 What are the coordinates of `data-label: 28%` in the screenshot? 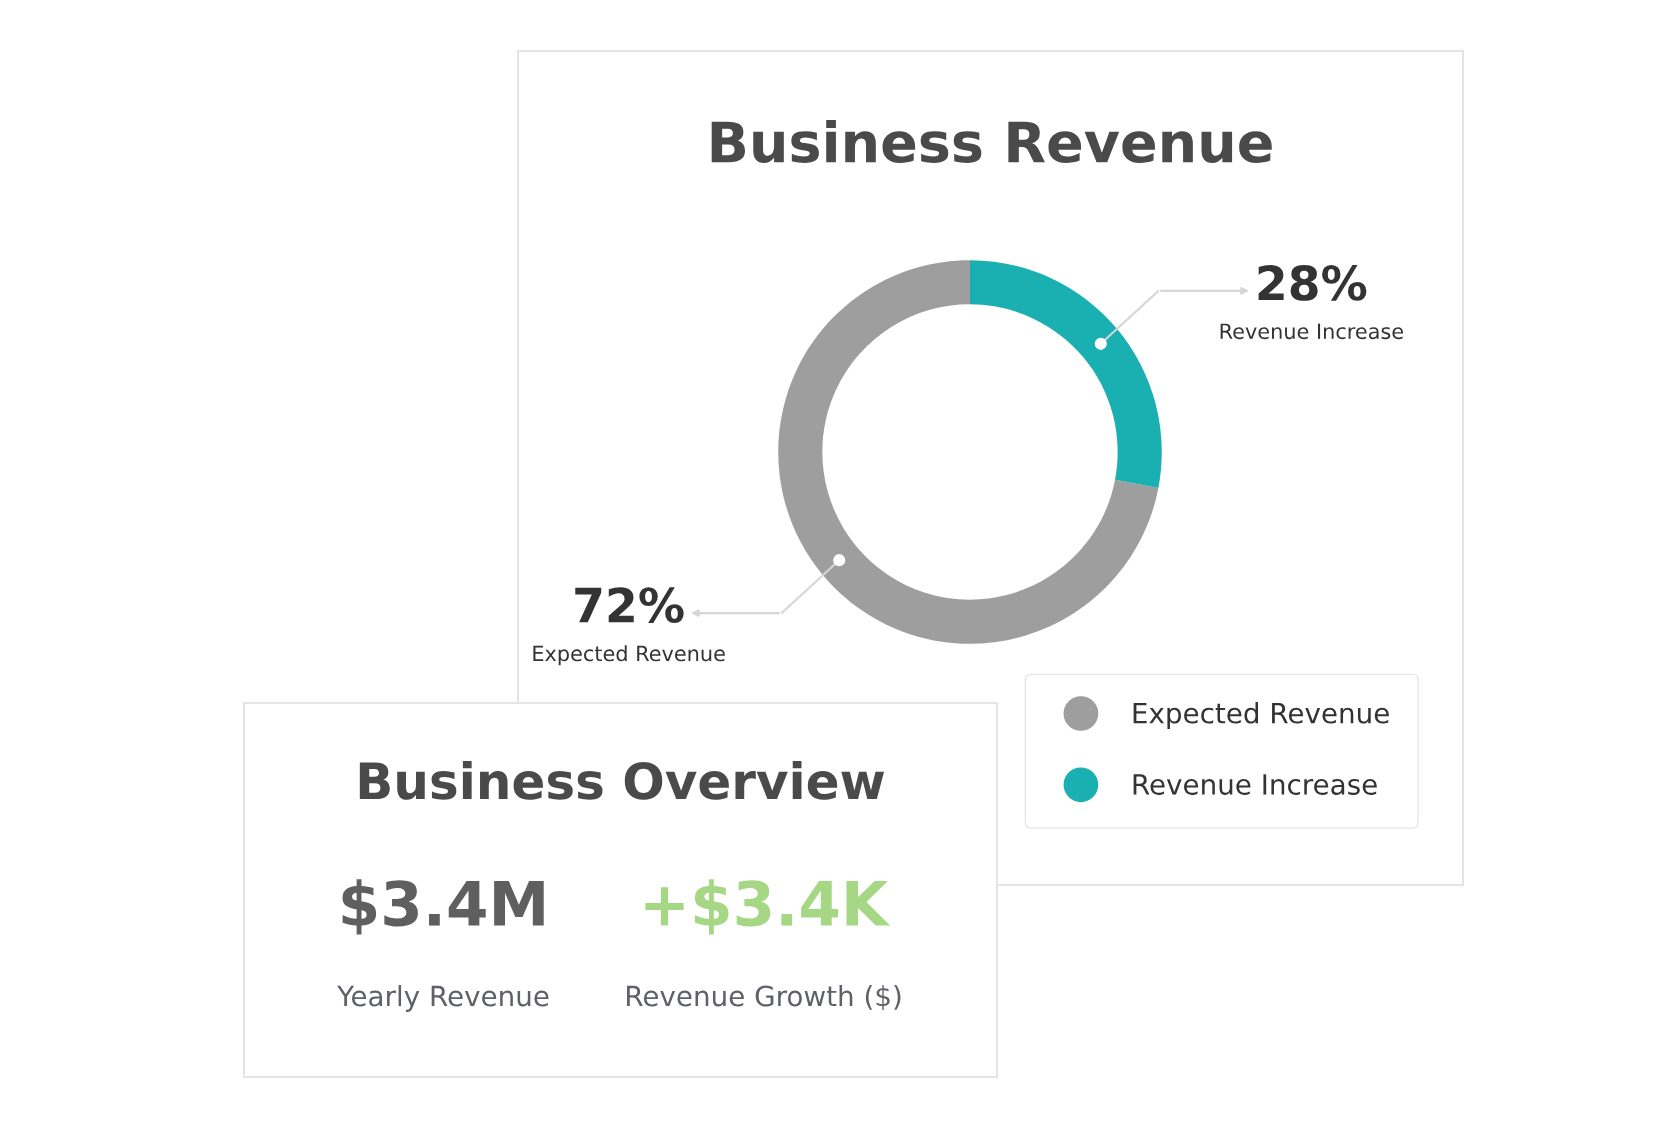 It's located at (1312, 283).